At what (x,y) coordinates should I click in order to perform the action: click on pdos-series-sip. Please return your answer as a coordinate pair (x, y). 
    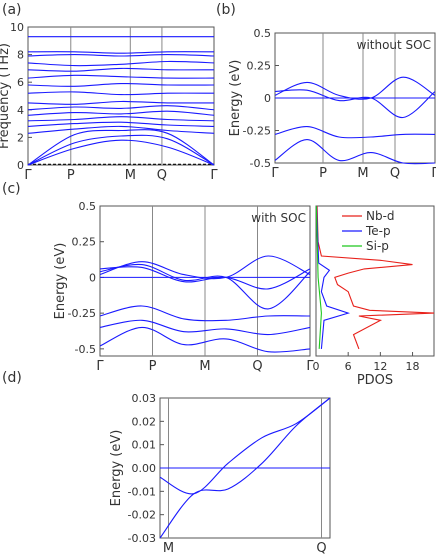
    Looking at the image, I should click on (318, 277).